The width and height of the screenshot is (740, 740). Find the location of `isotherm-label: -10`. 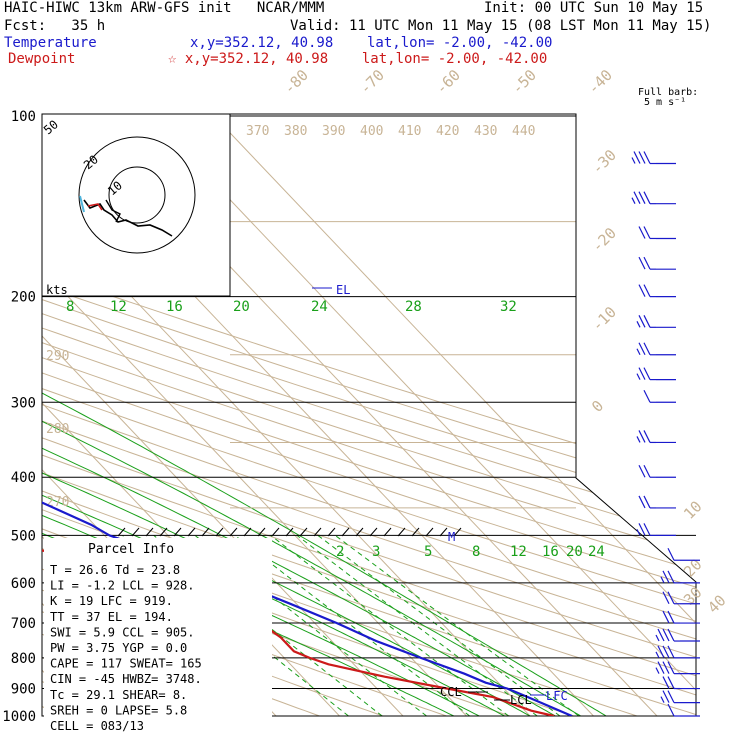

isotherm-label: -10 is located at coordinates (604, 319).